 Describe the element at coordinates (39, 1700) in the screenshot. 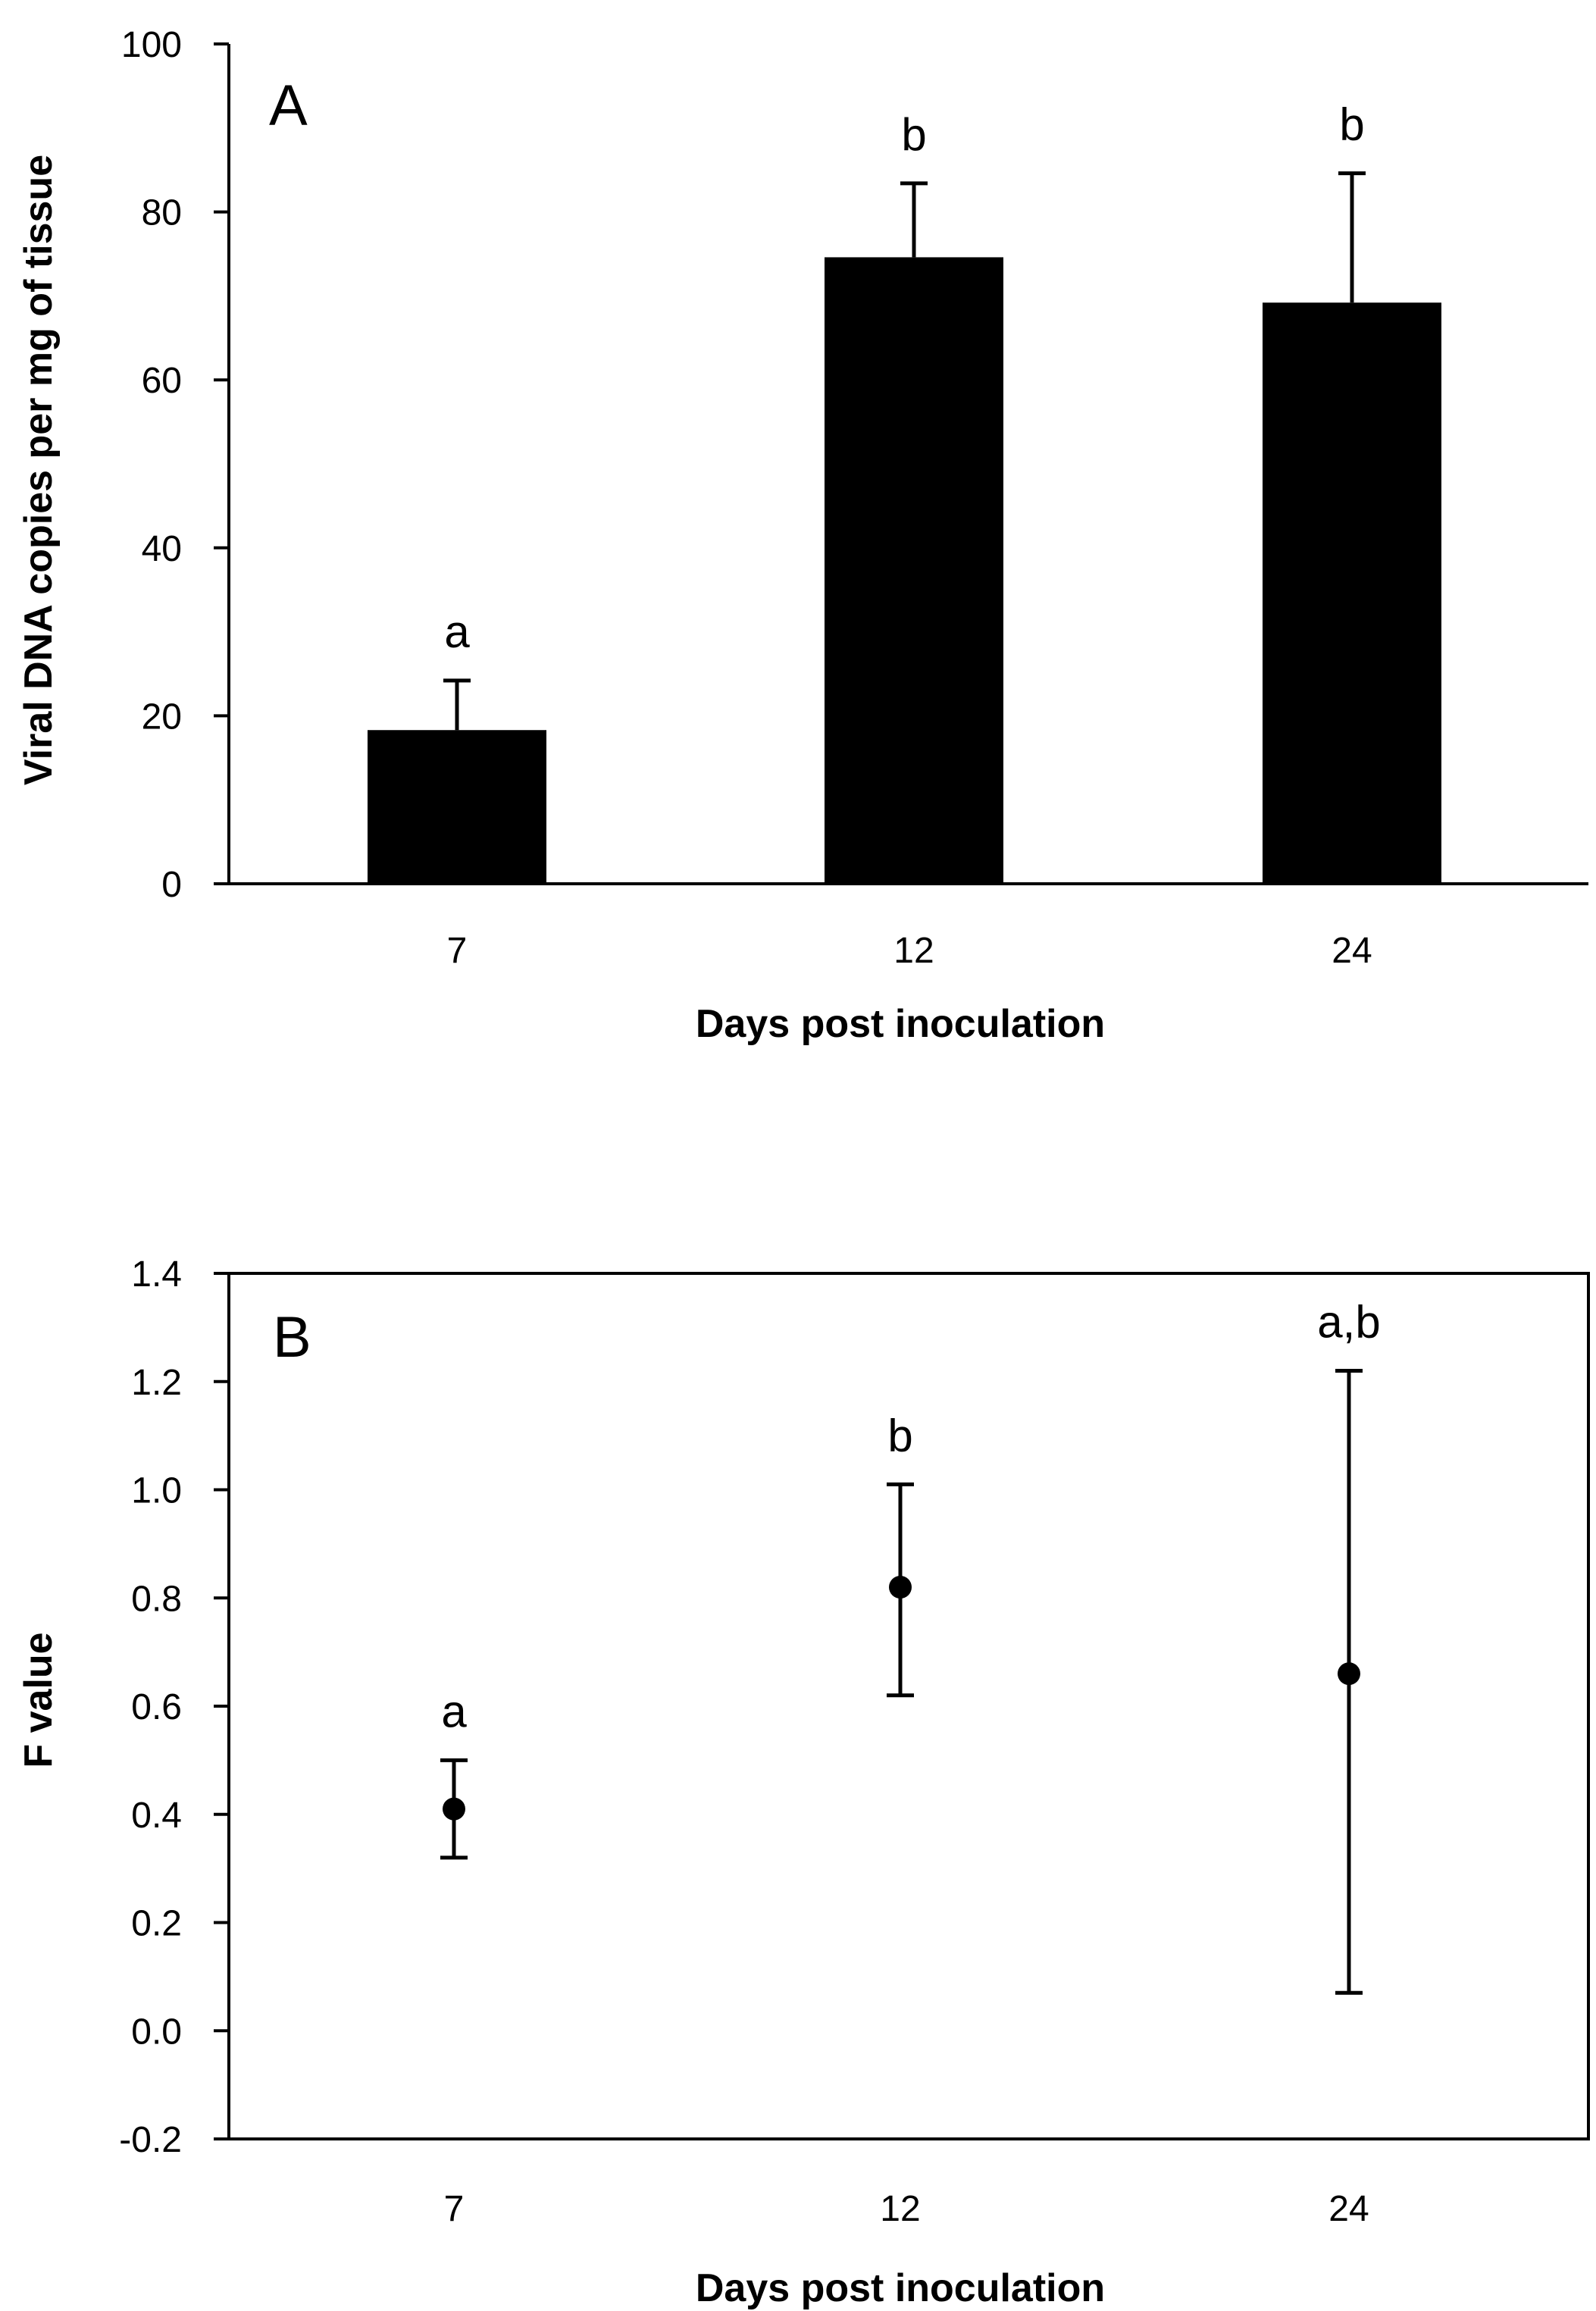

I see `panel-b-y-axis-title: F value` at that location.